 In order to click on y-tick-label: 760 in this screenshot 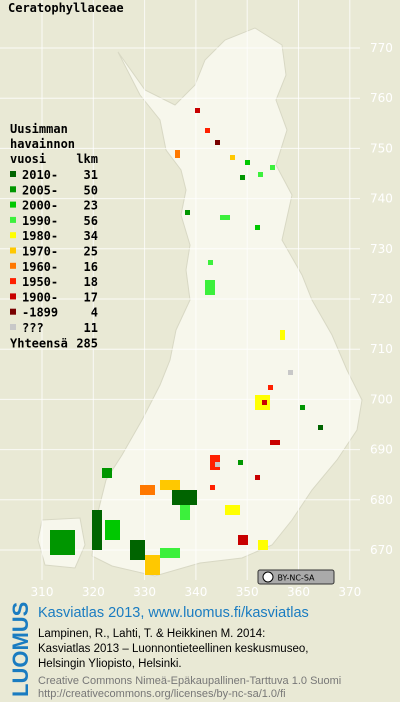, I will do `click(381, 98)`.